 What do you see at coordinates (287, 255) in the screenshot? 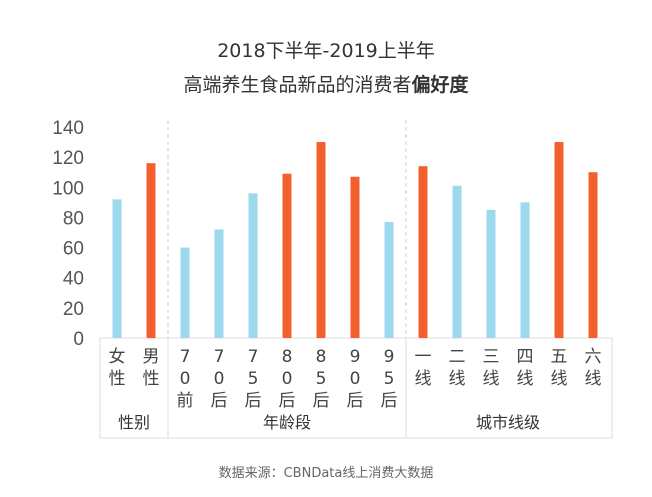
I see `bar-80后` at bounding box center [287, 255].